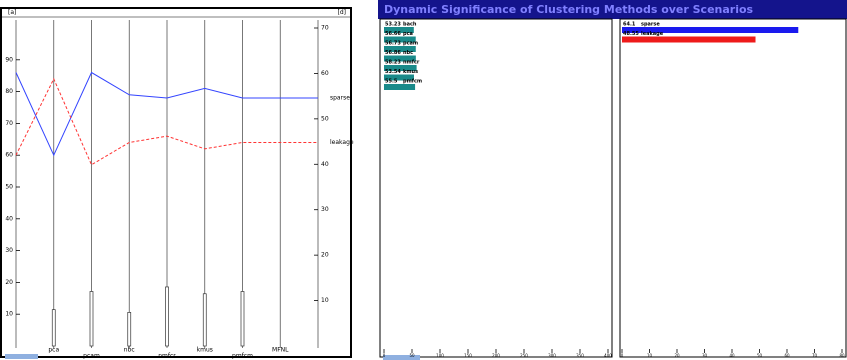 This screenshot has width=847, height=360. I want to click on axis-label: nbc, so click(129, 350).